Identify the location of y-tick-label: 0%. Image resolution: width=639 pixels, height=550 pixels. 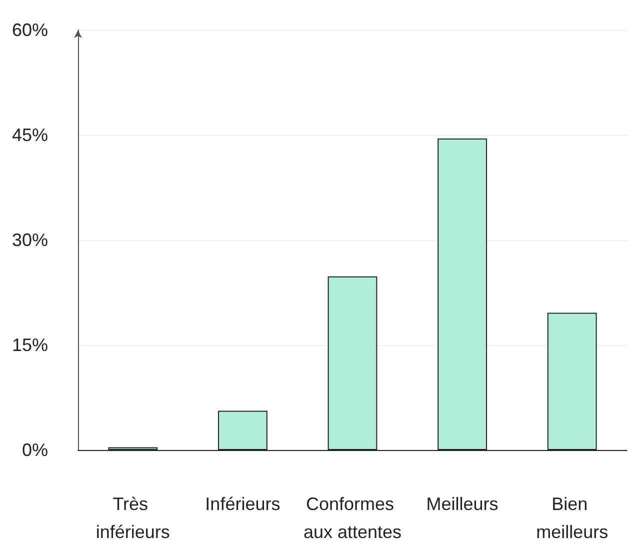
(35, 450).